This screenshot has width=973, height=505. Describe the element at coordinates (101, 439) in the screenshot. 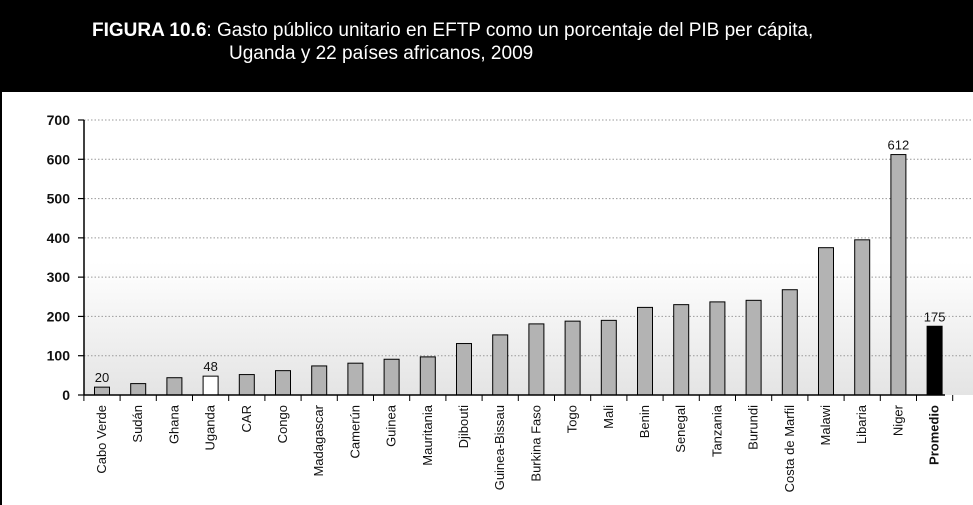

I see `x-tick-label: Cabo Verde` at that location.